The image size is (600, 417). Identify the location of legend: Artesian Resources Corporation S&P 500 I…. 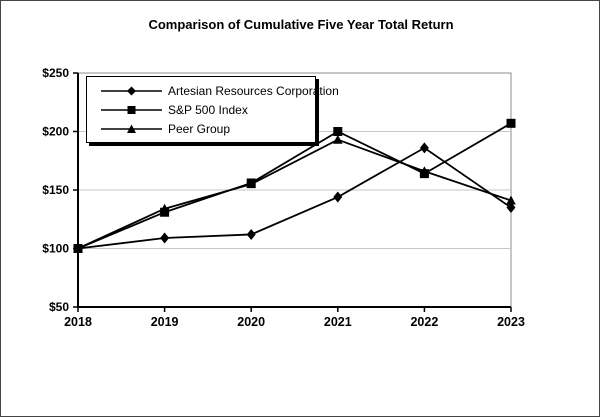
(212, 109).